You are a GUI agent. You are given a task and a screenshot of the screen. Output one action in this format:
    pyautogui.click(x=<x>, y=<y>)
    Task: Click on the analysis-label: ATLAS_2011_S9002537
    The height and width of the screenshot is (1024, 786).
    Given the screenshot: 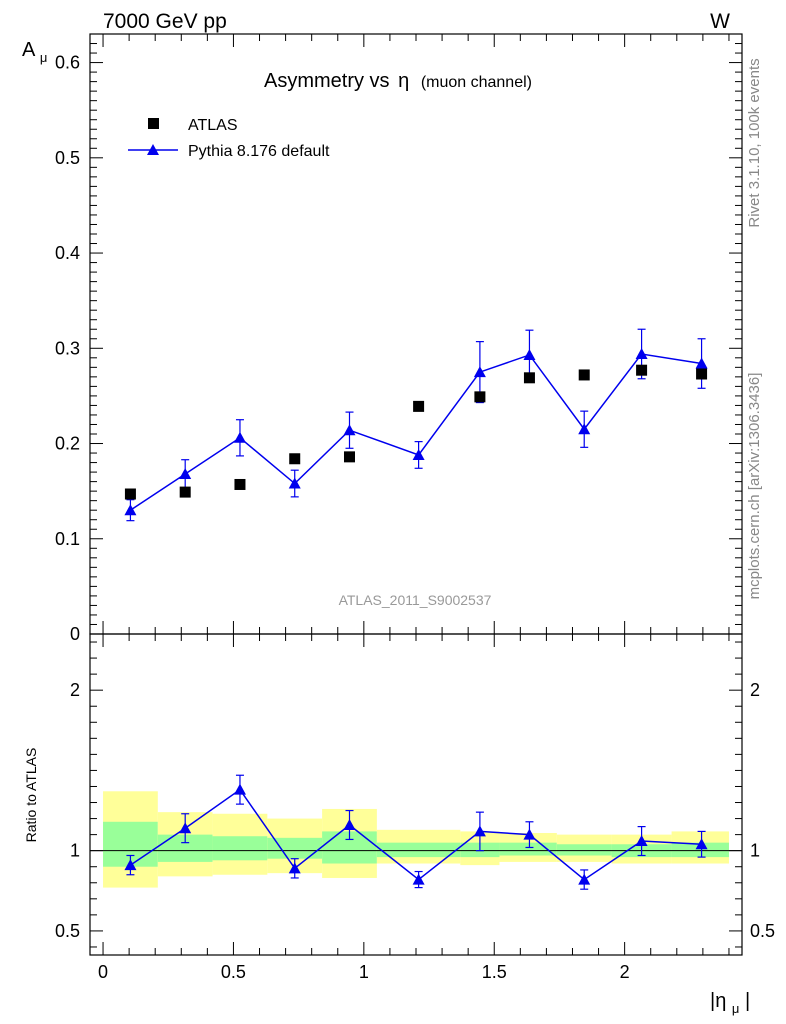 What is the action you would take?
    pyautogui.click(x=415, y=600)
    